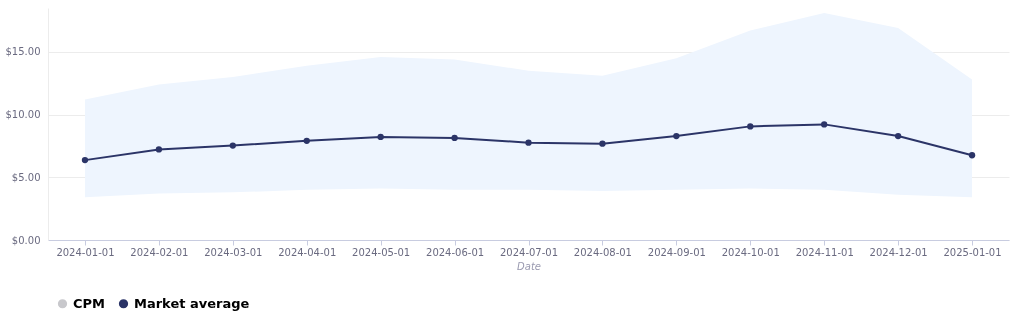 This screenshot has width=1024, height=324. What do you see at coordinates (529, 266) in the screenshot?
I see `x-axis-title: Date` at bounding box center [529, 266].